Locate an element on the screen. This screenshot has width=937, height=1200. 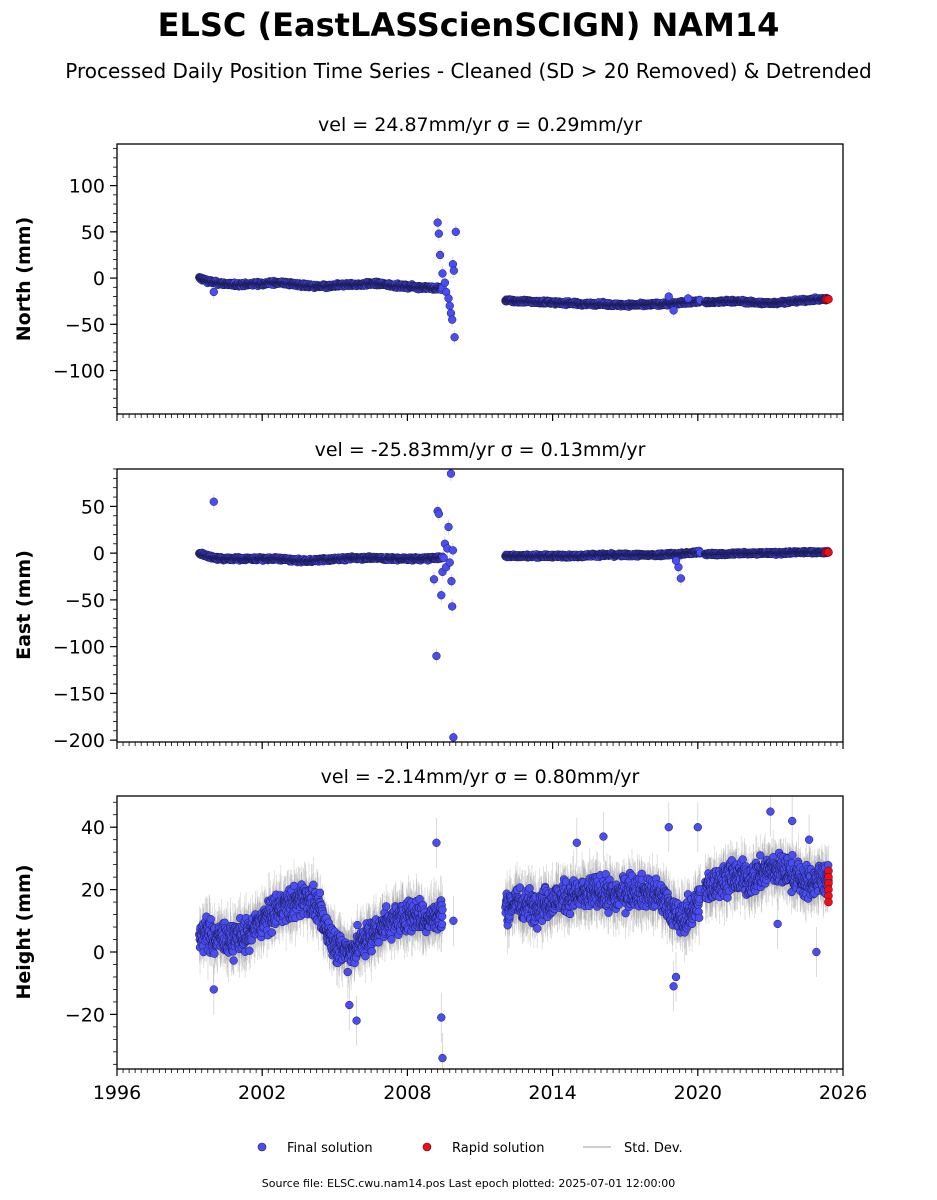
y-tick-label: −100 is located at coordinates (79, 372).